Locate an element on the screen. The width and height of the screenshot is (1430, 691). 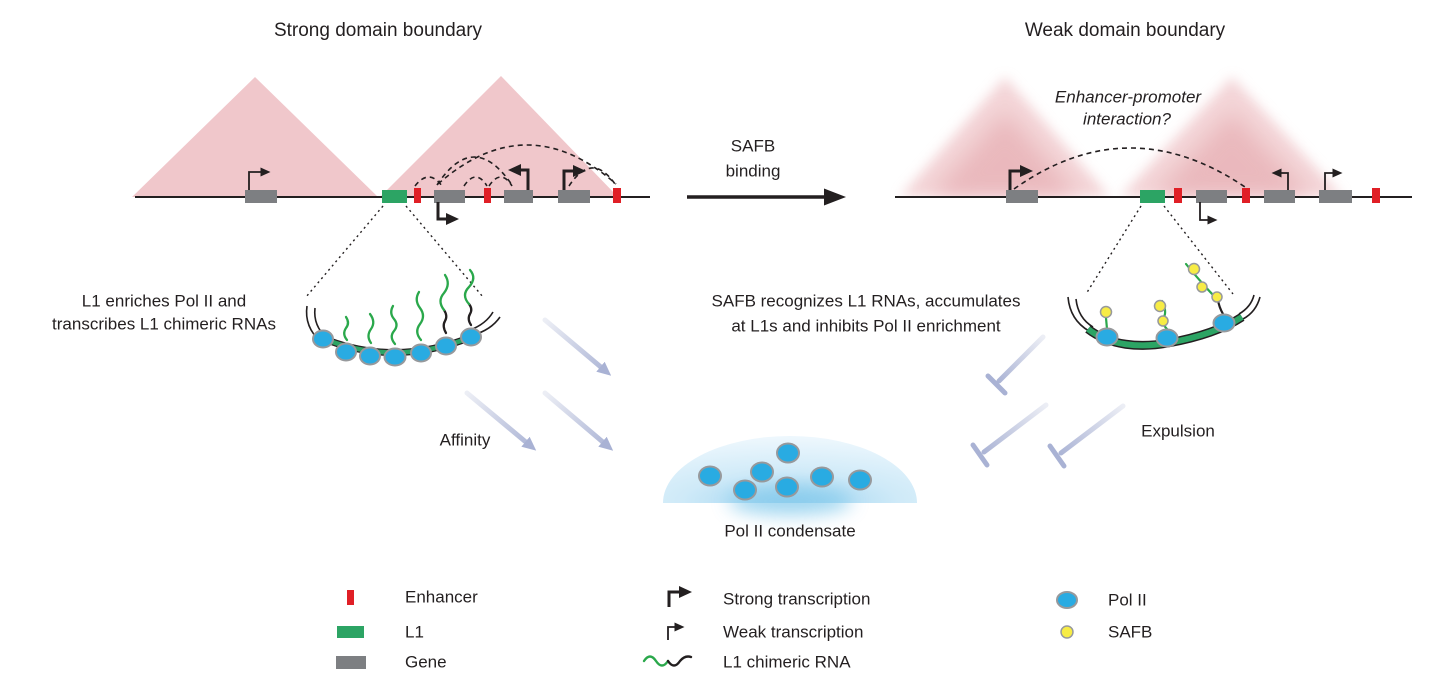
pol-ii-condensate is located at coordinates (790, 475).